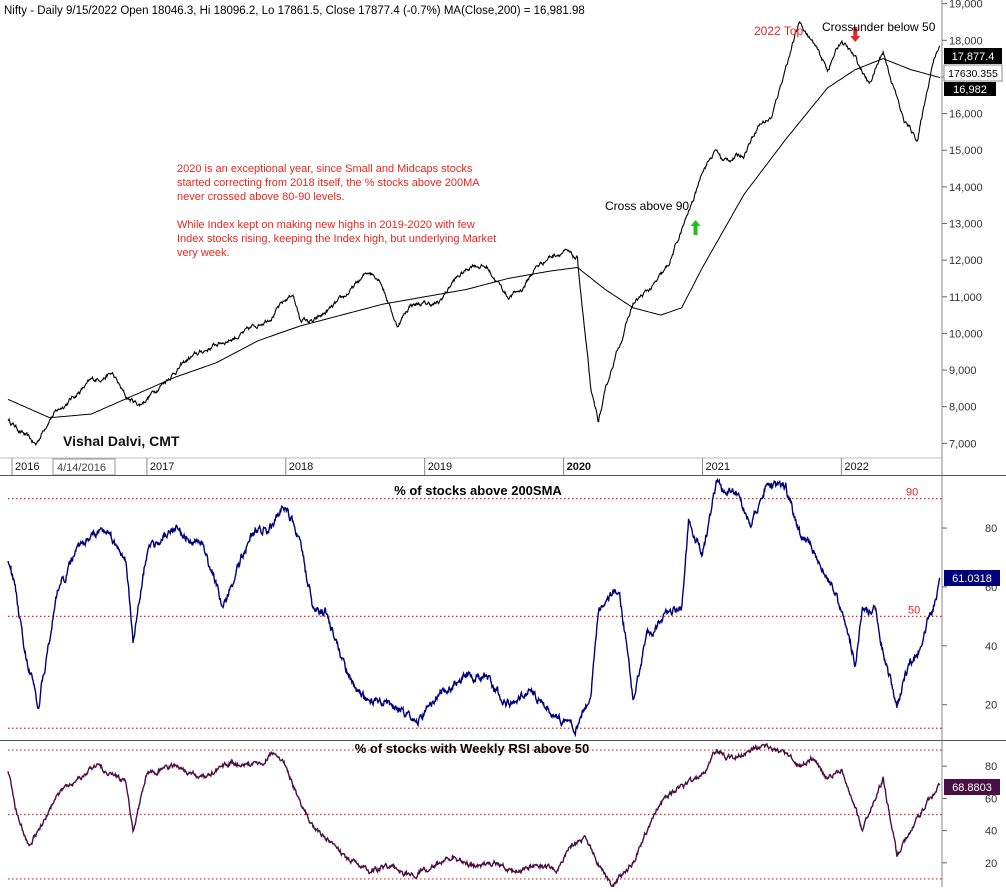 This screenshot has width=1006, height=892. I want to click on price-y-tick-label: 15,000, so click(966, 151).